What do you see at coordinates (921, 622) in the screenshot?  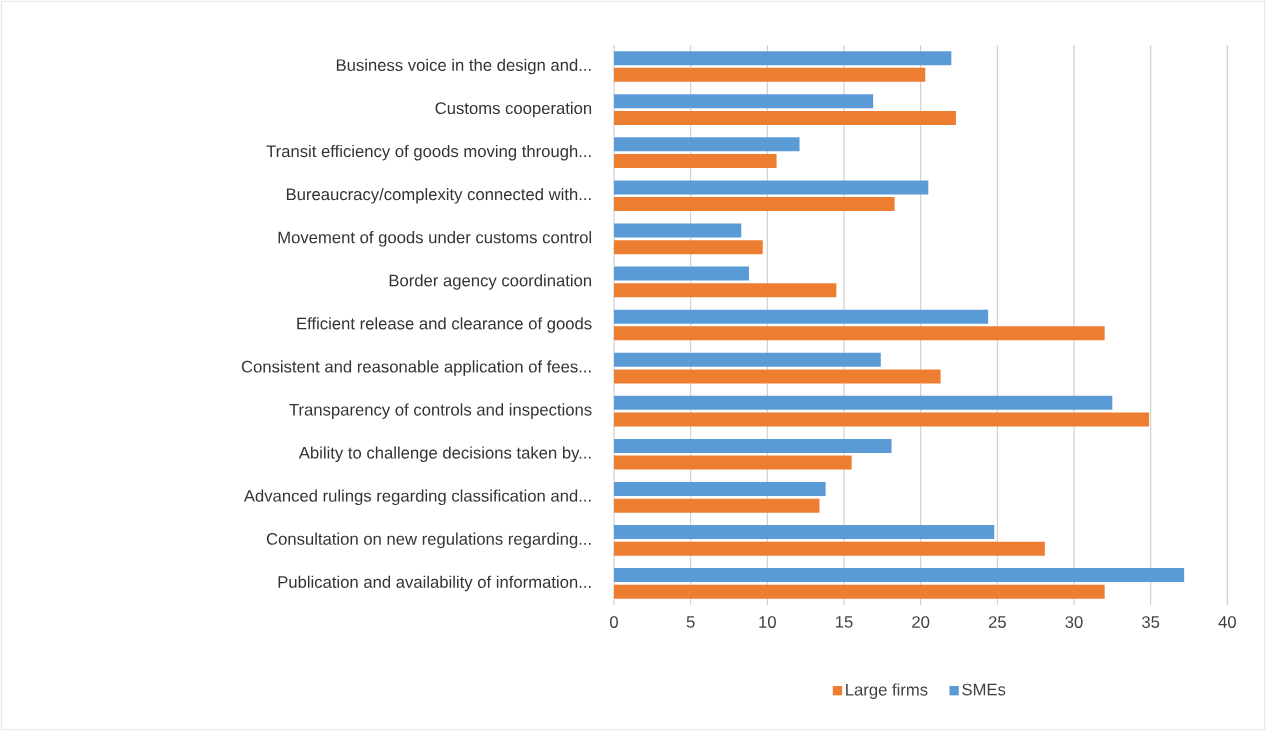 I see `x-tick-label: 20` at bounding box center [921, 622].